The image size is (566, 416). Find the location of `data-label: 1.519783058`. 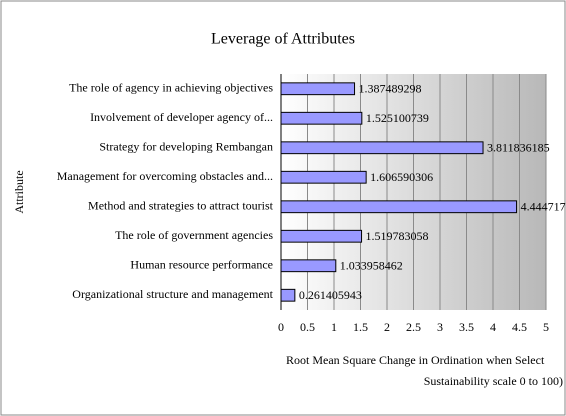

data-label: 1.519783058 is located at coordinates (397, 236).